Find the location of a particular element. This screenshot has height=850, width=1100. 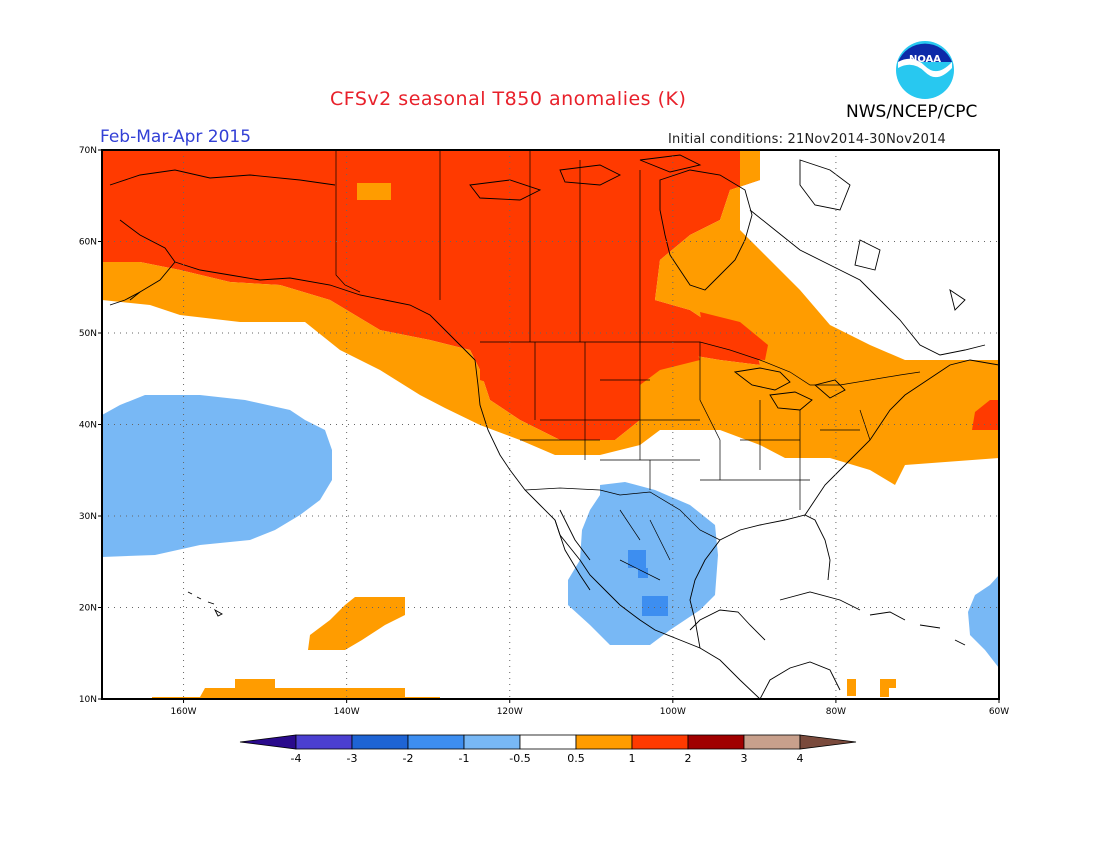

border-canada-provinces is located at coordinates (540, 246).